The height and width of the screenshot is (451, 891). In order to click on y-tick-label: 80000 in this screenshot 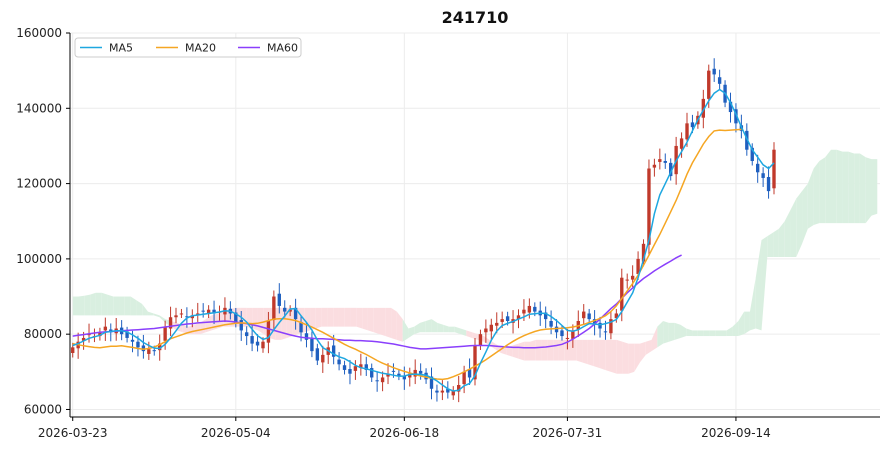, I will do `click(43, 334)`.